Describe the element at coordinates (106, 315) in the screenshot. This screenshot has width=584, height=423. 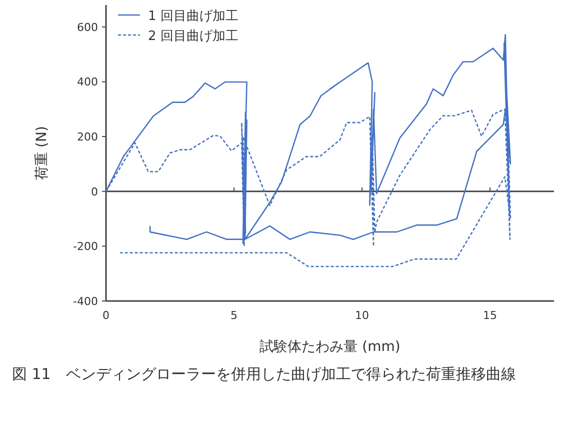
I see `x-tick-label: 0` at that location.